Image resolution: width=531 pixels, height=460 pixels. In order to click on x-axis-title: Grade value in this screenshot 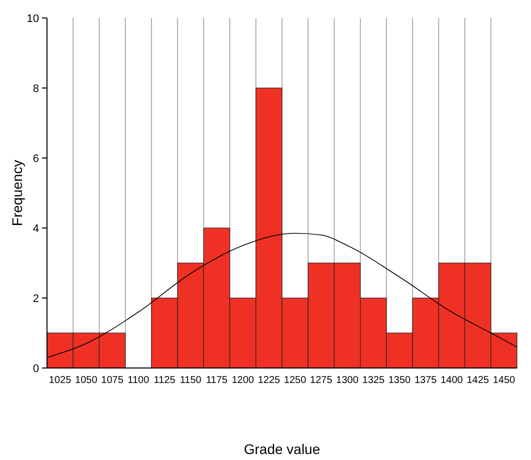, I will do `click(282, 449)`.